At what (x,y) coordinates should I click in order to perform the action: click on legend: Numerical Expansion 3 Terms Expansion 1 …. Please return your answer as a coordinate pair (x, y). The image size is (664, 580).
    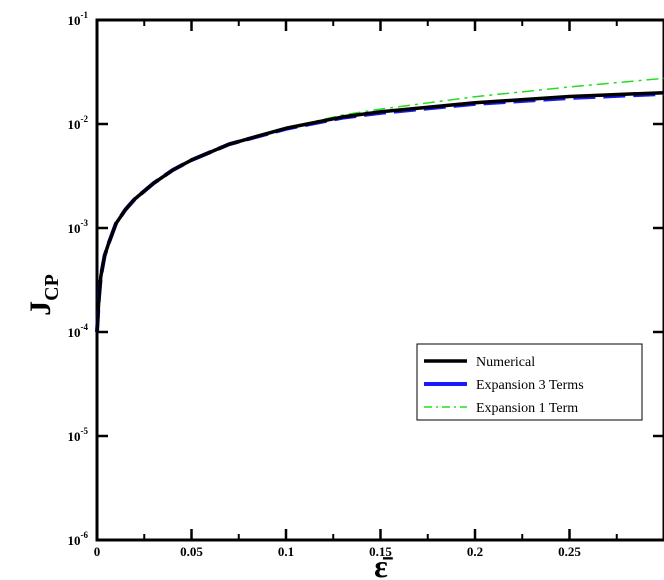
    Looking at the image, I should click on (529, 382).